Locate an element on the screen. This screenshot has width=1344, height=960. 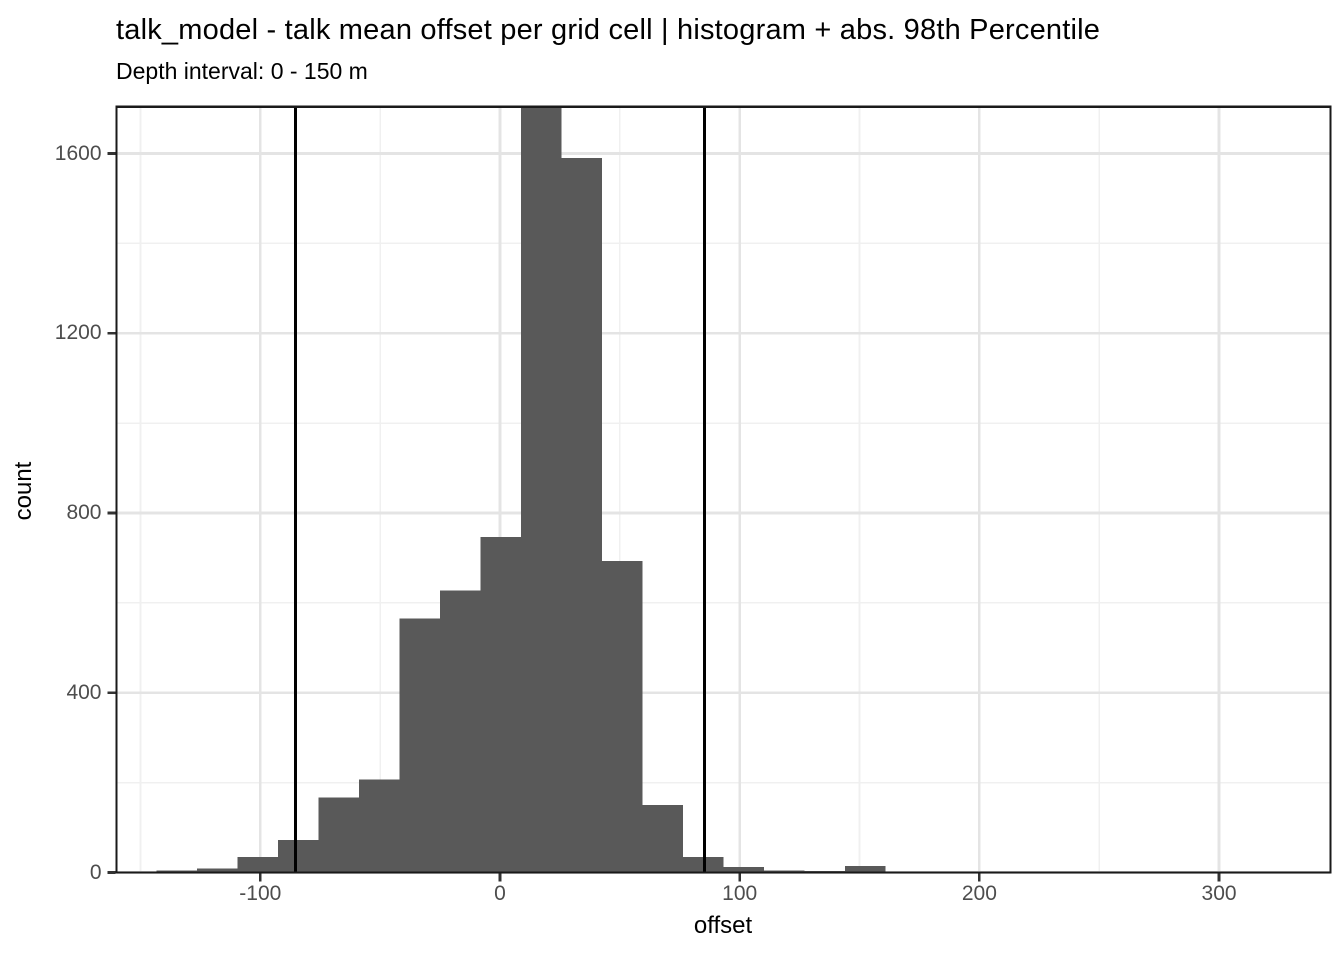
x-tick-label: 200 is located at coordinates (979, 893).